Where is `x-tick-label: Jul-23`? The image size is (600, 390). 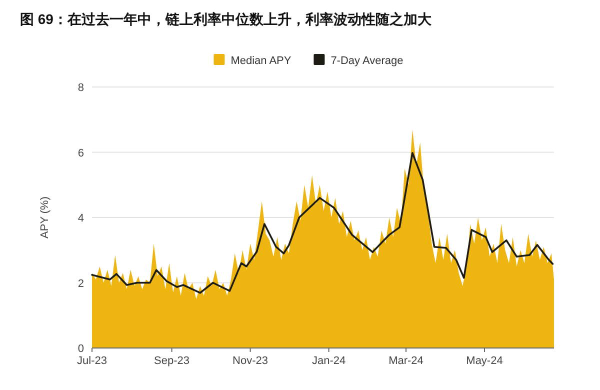
x-tick-label: Jul-23 is located at coordinates (92, 361).